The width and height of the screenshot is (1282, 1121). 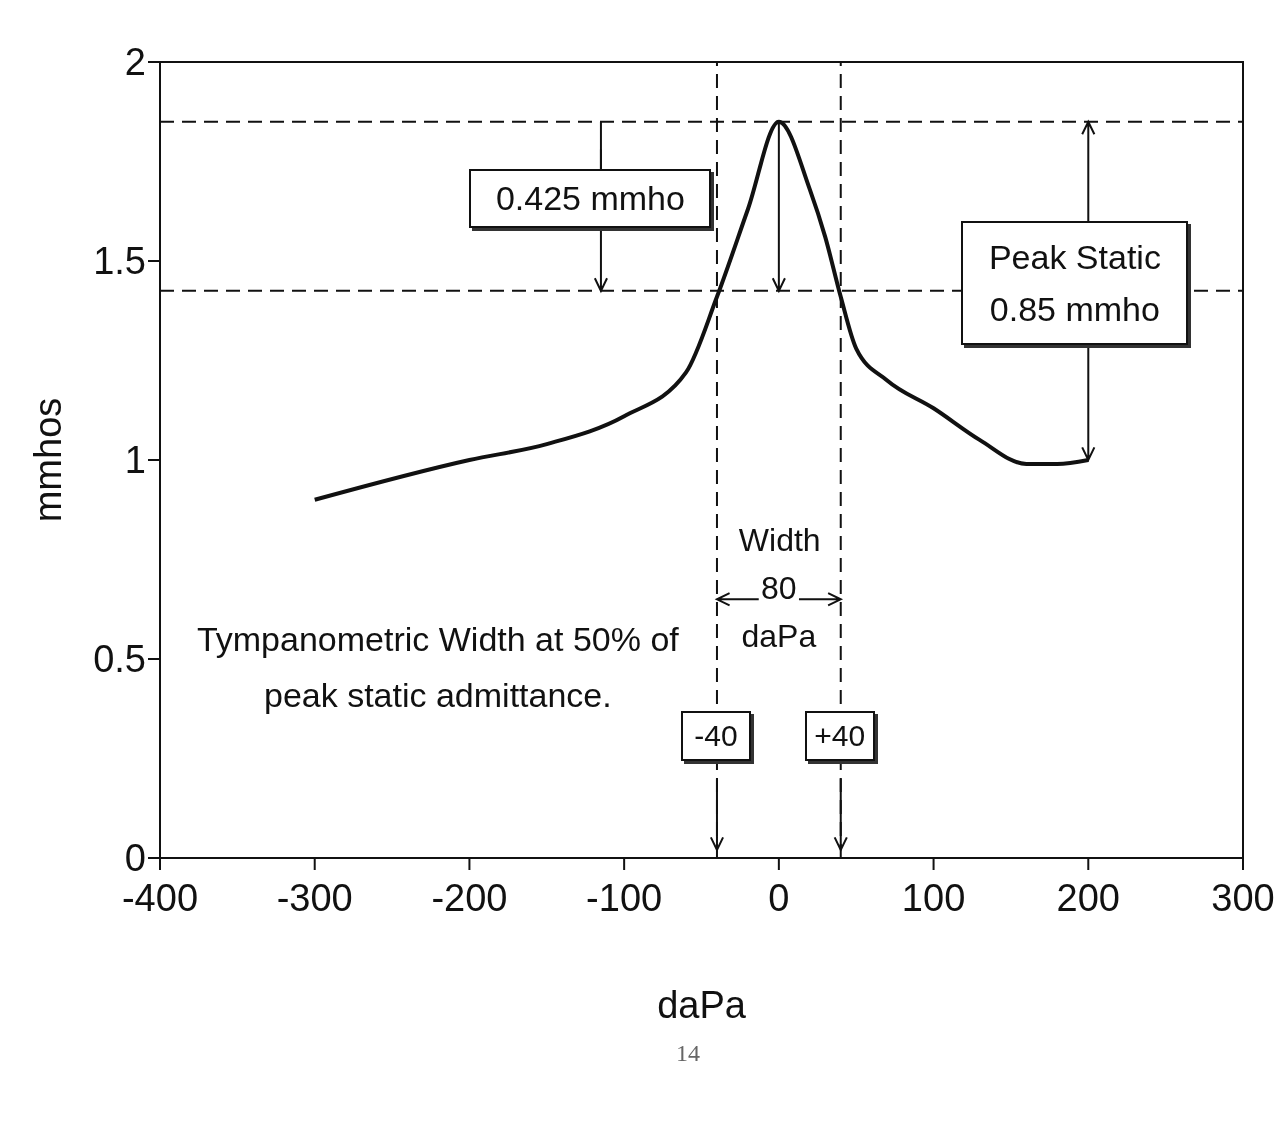 I want to click on ref-line-label: -40, so click(x=715, y=735).